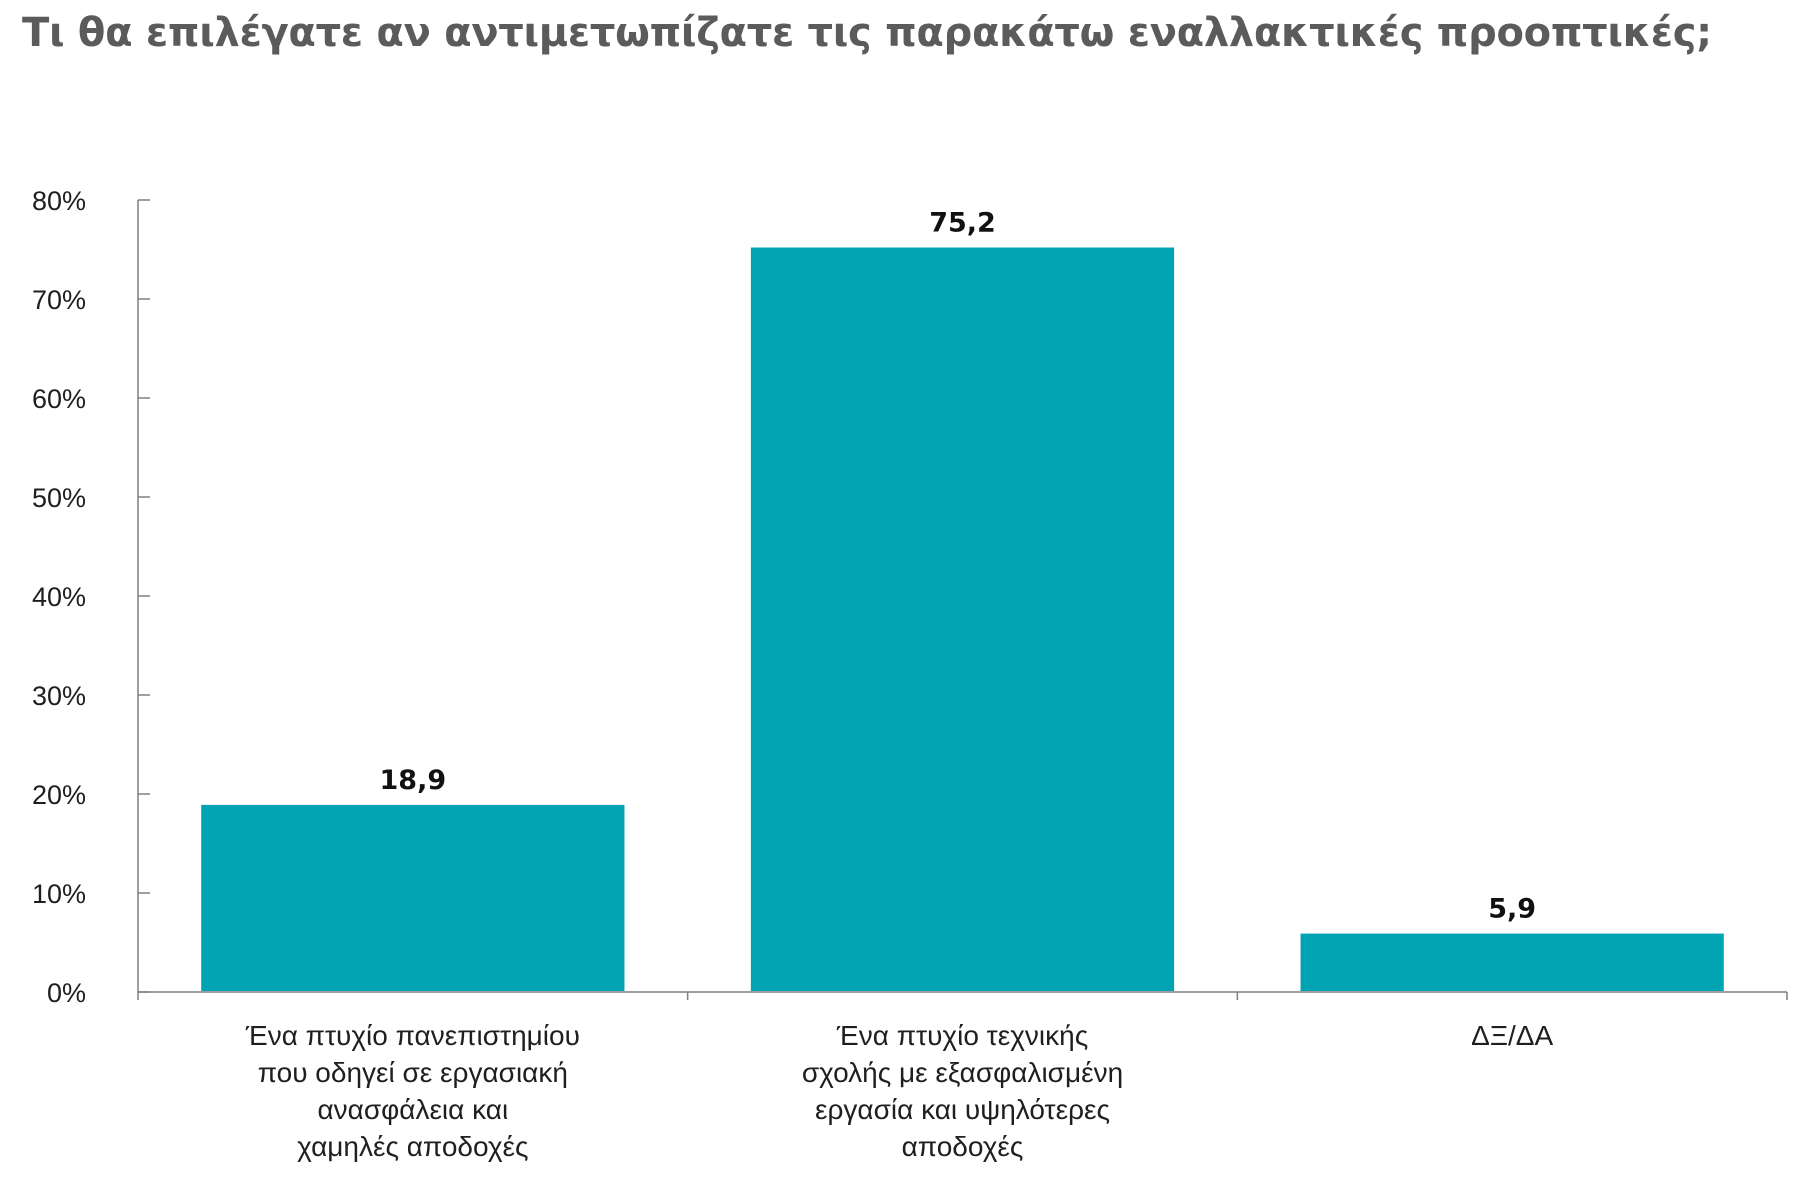 The height and width of the screenshot is (1196, 1809). What do you see at coordinates (413, 1072) in the screenshot?
I see `x-tick-label: που οδηγεί σε εργασιακή` at bounding box center [413, 1072].